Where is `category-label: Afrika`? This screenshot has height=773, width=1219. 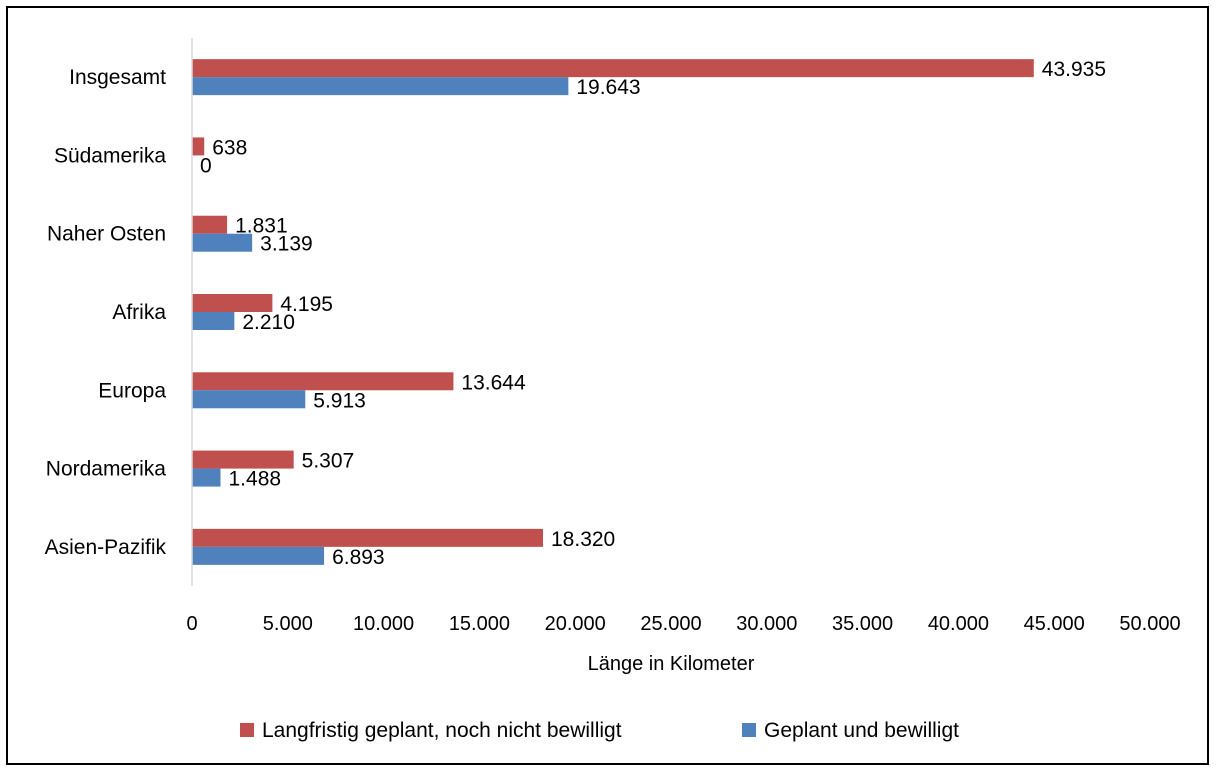 category-label: Afrika is located at coordinates (139, 312).